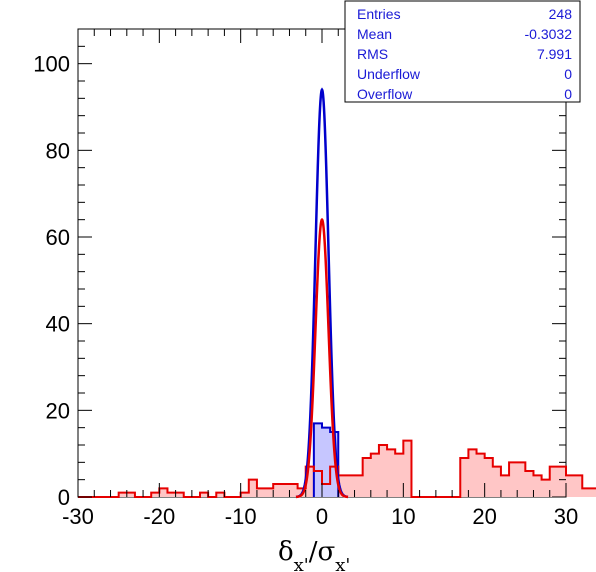  Describe the element at coordinates (64, 497) in the screenshot. I see `y-tick-label: 0` at that location.